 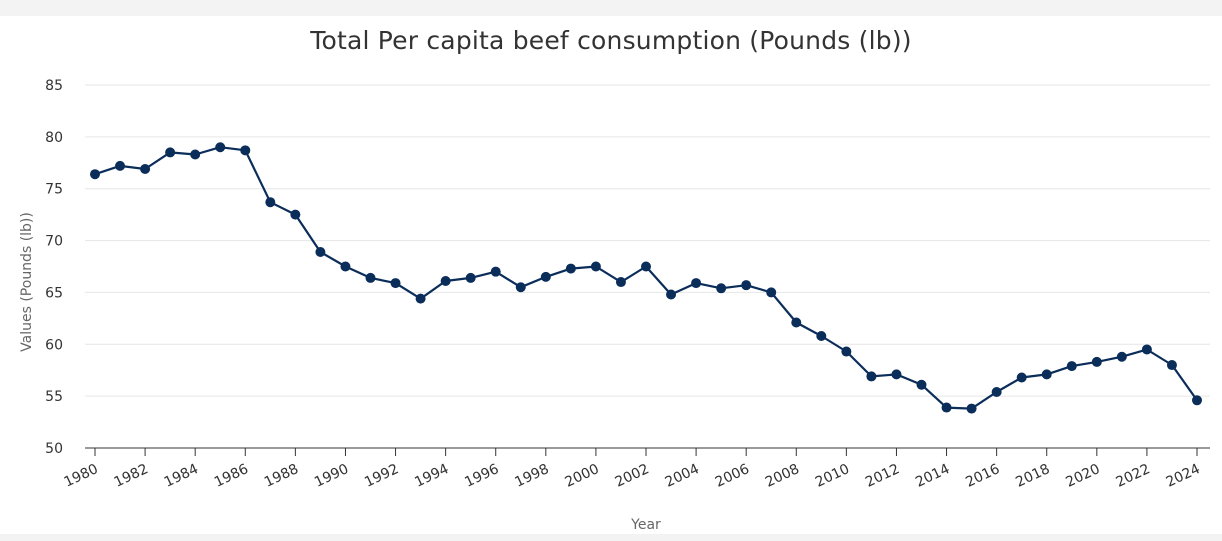 What do you see at coordinates (381, 476) in the screenshot?
I see `x-tick-label: 1992` at bounding box center [381, 476].